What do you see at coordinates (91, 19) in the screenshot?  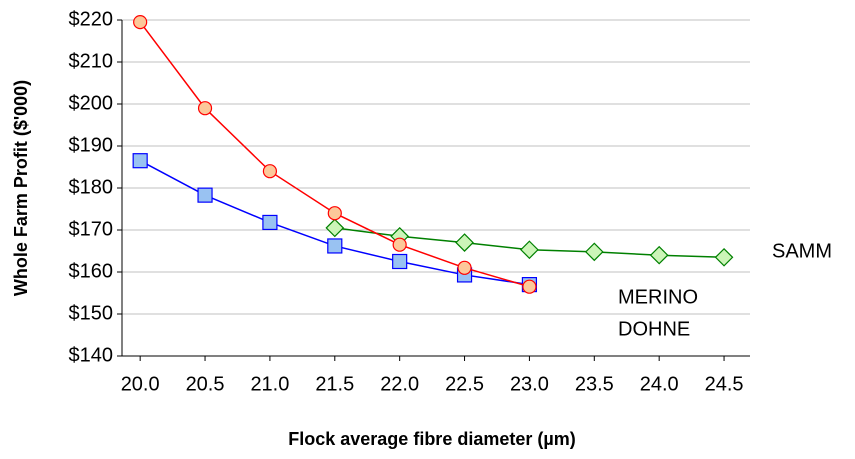 I see `y-tick-label: $220` at bounding box center [91, 19].